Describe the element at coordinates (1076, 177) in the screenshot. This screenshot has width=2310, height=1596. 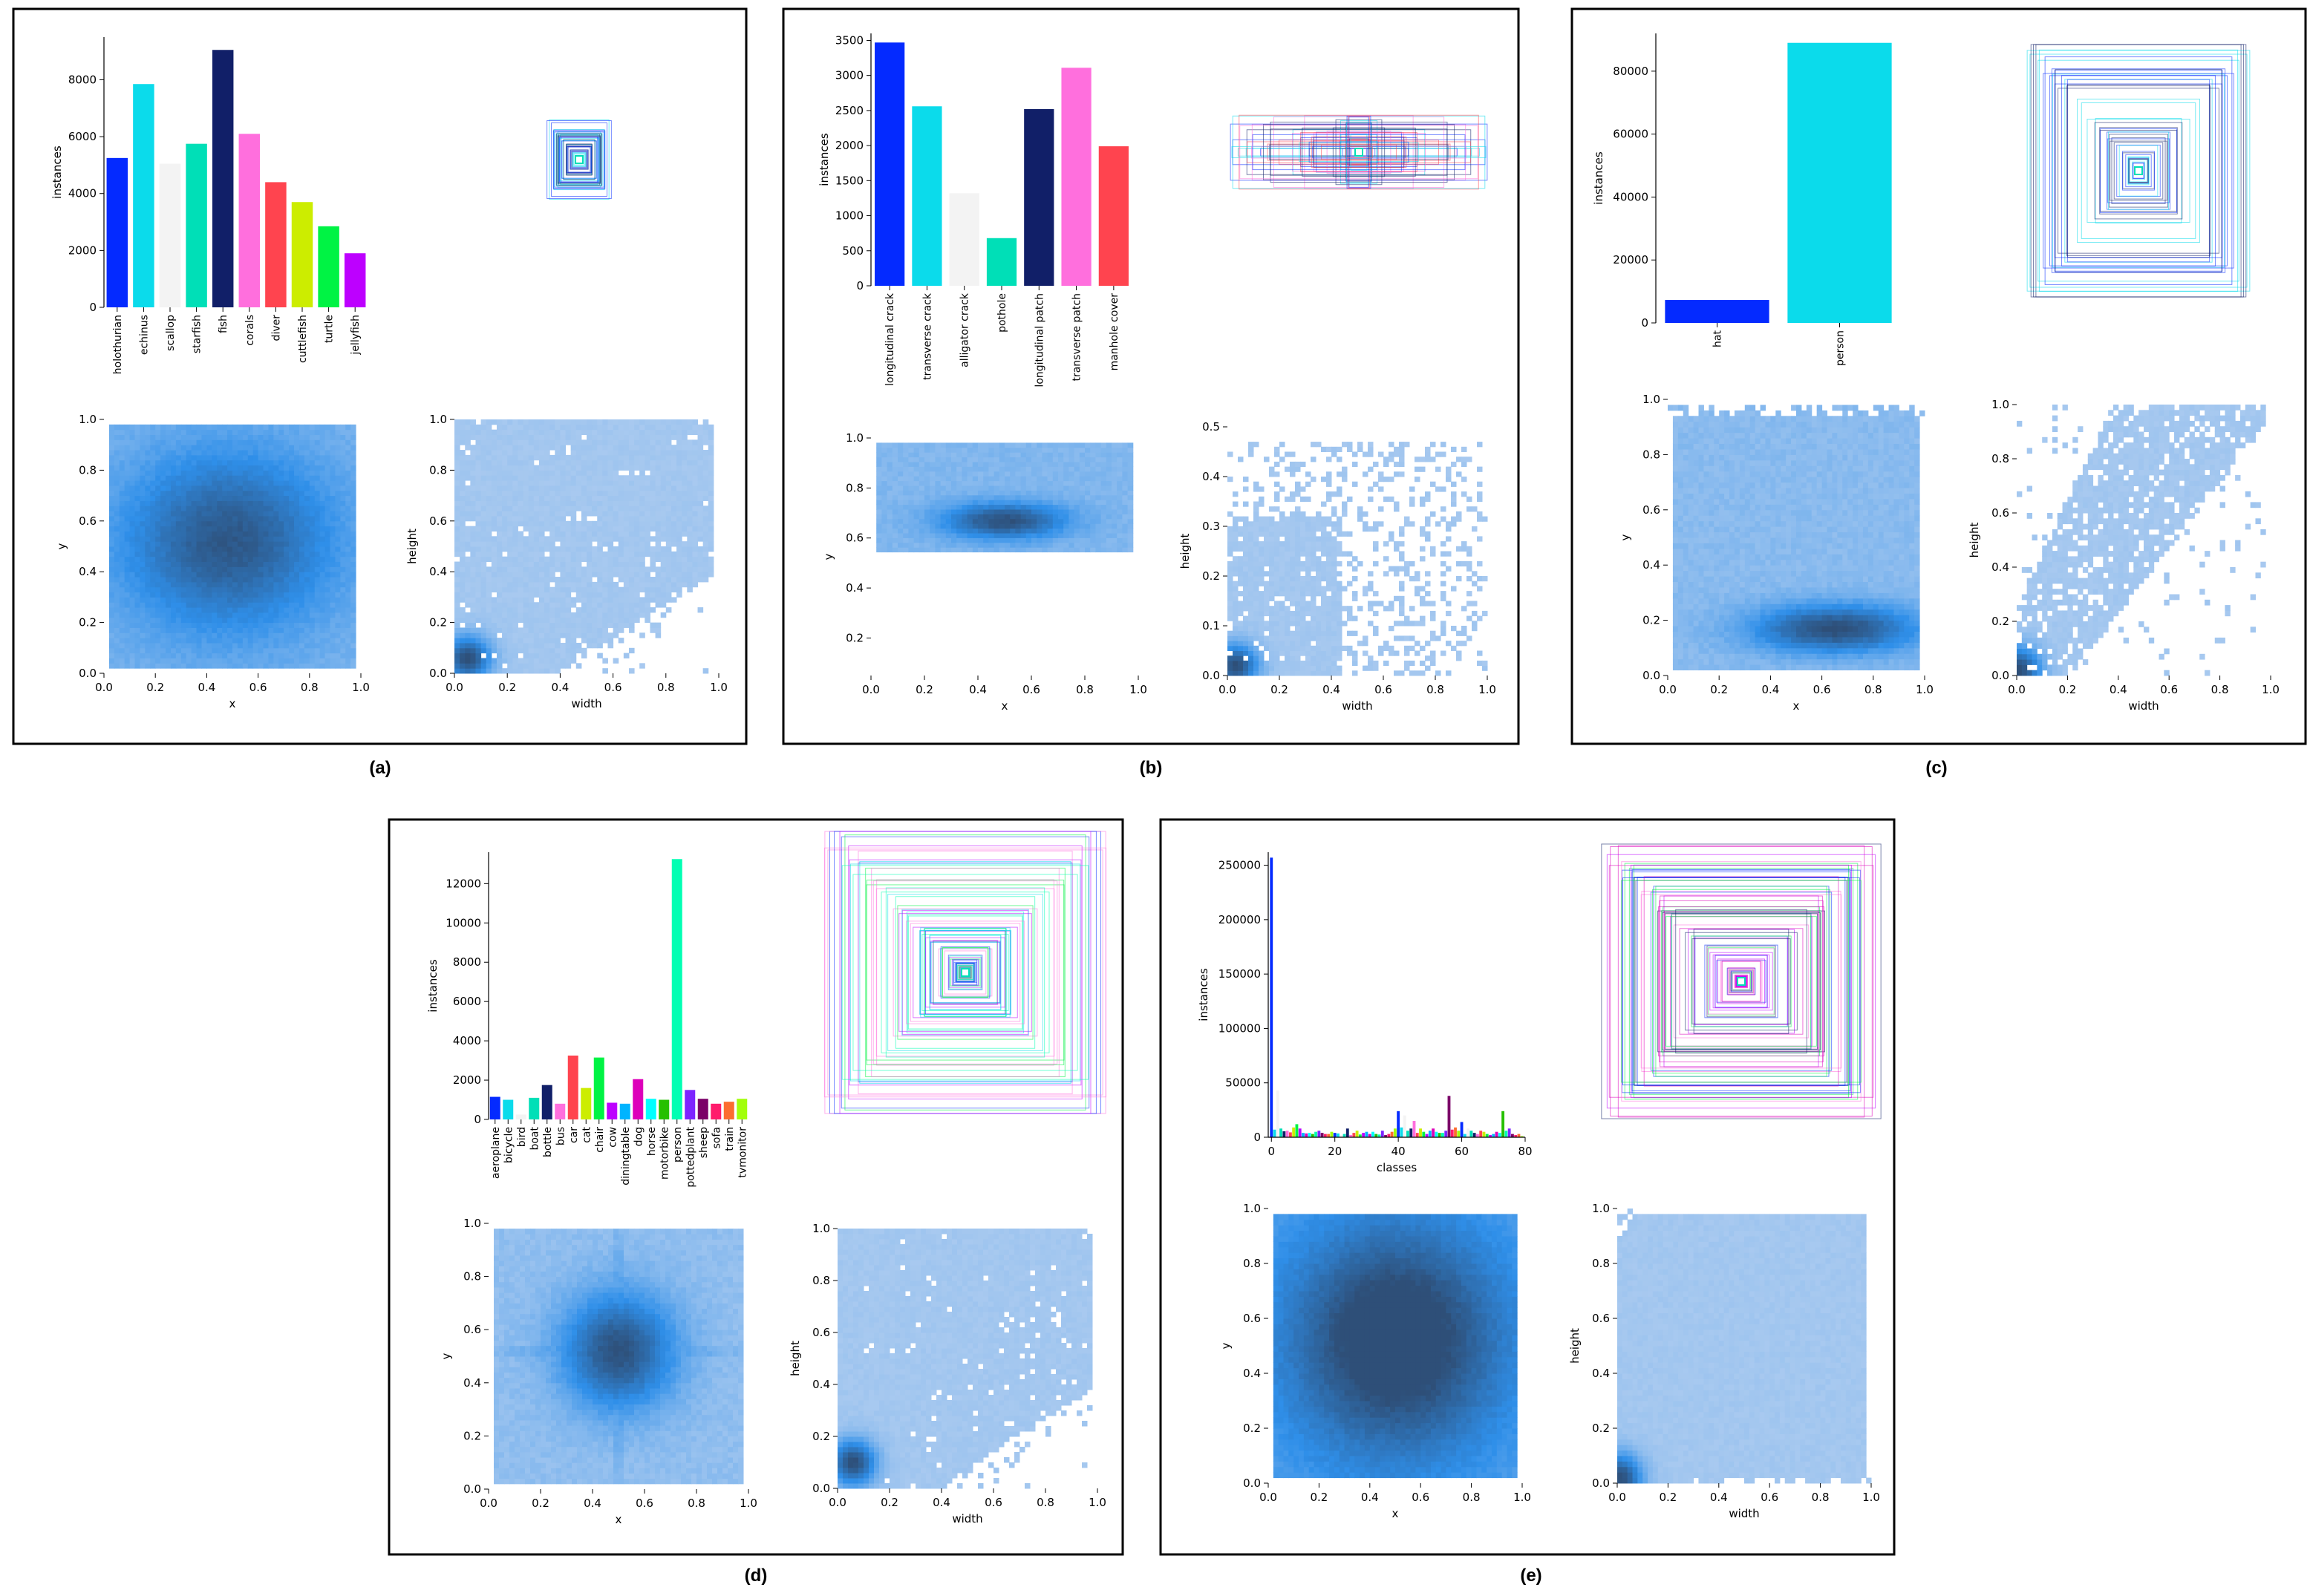
I see `bar` at that location.